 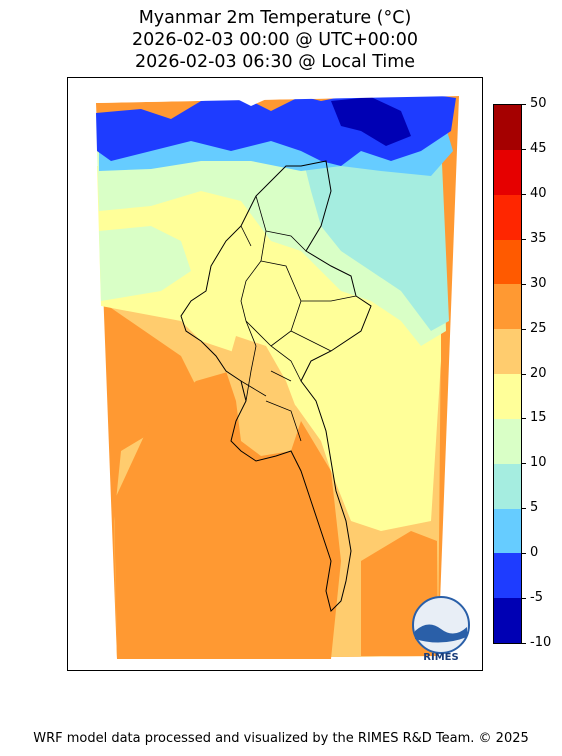 I want to click on rimes-logo: RIMES, so click(x=441, y=629).